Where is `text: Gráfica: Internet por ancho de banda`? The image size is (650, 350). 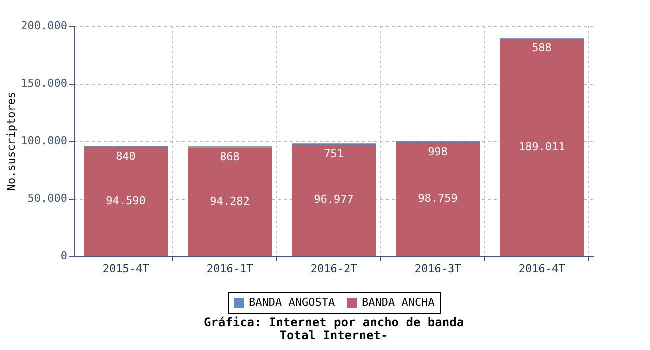 text: Gráfica: Internet por ancho de banda is located at coordinates (334, 323).